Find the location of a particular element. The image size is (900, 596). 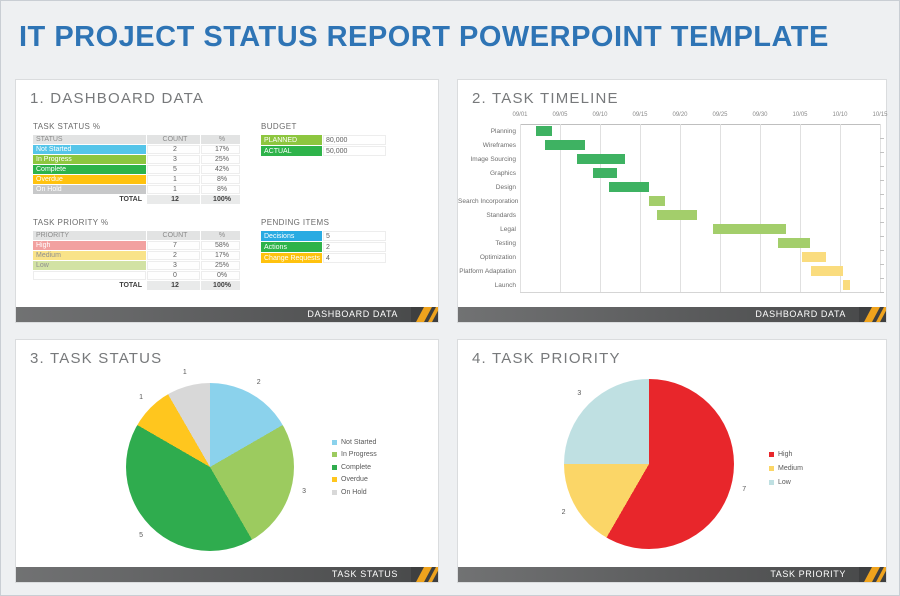

row-count-cell: 2 is located at coordinates (173, 149).